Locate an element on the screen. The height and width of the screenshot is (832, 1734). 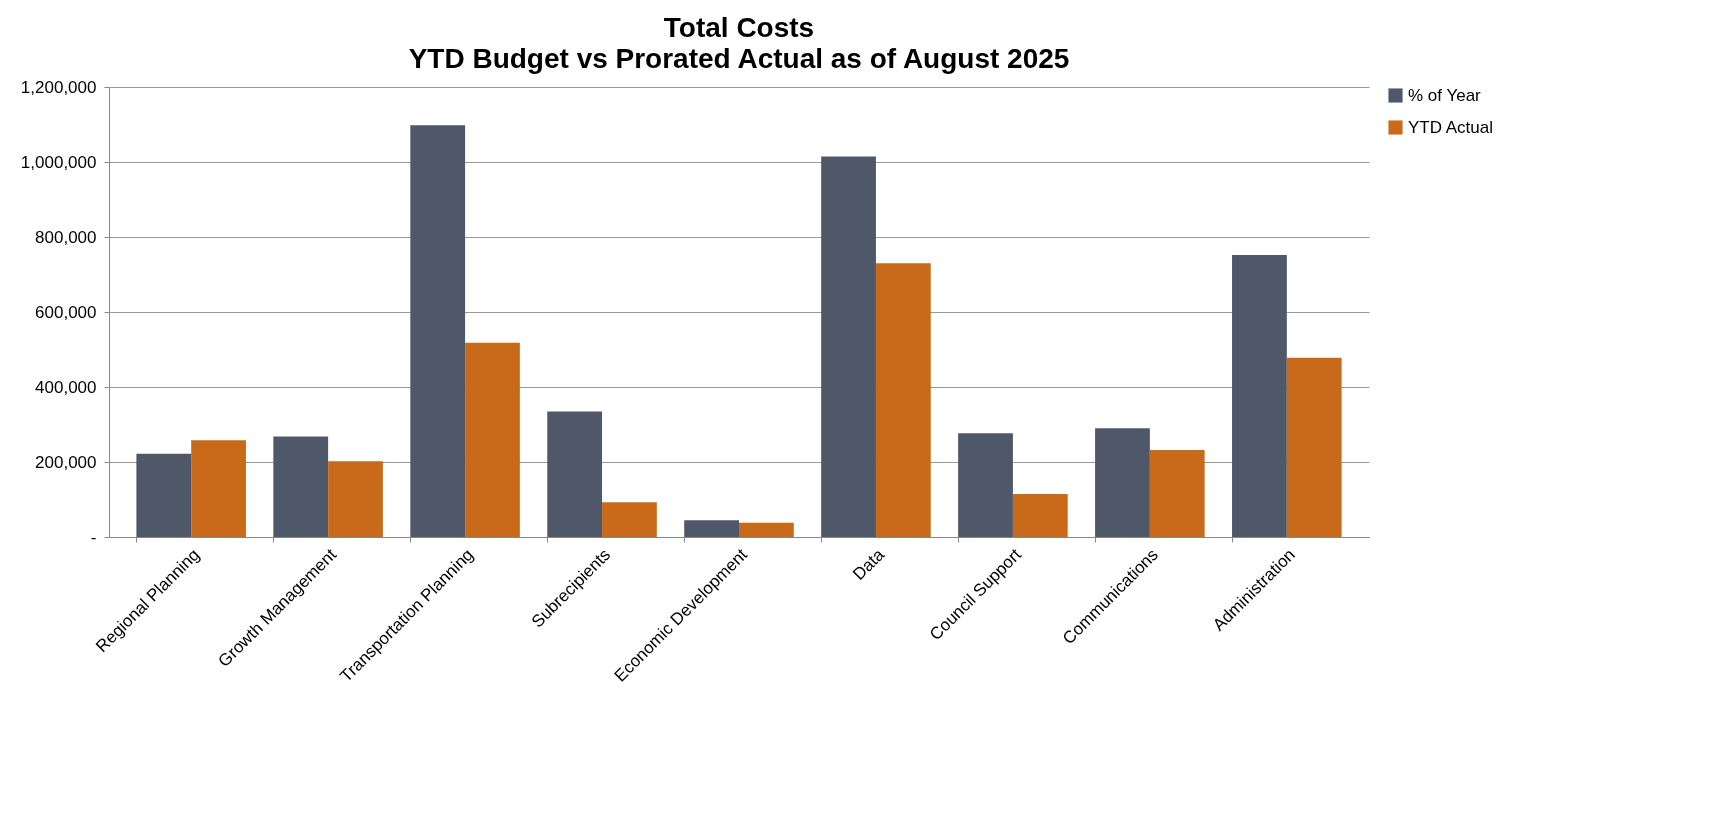
y-tick-label: 1,200,000 is located at coordinates (58, 87).